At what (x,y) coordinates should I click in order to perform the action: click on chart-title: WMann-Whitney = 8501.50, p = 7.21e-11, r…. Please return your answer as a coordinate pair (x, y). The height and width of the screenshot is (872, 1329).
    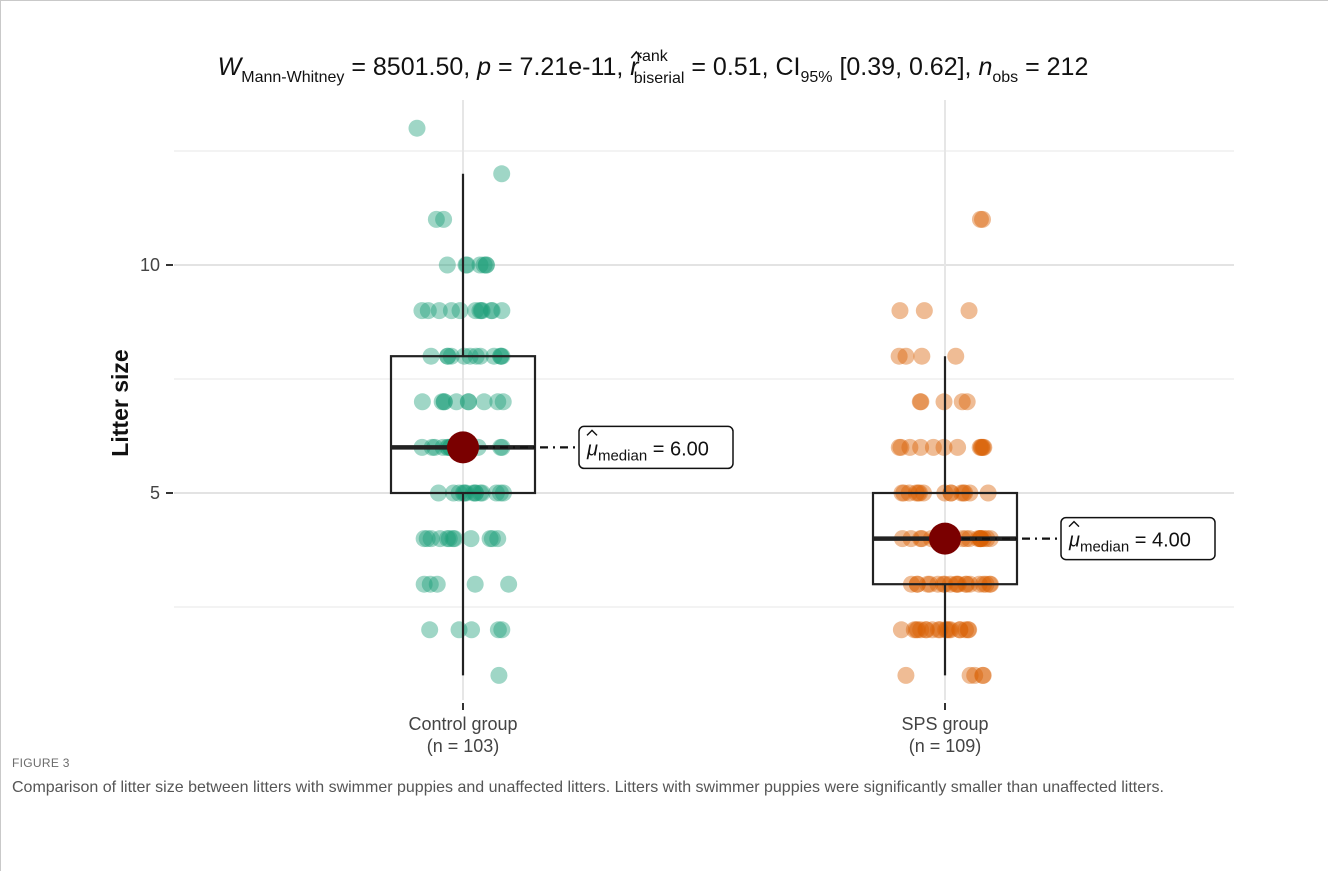
    Looking at the image, I should click on (653, 67).